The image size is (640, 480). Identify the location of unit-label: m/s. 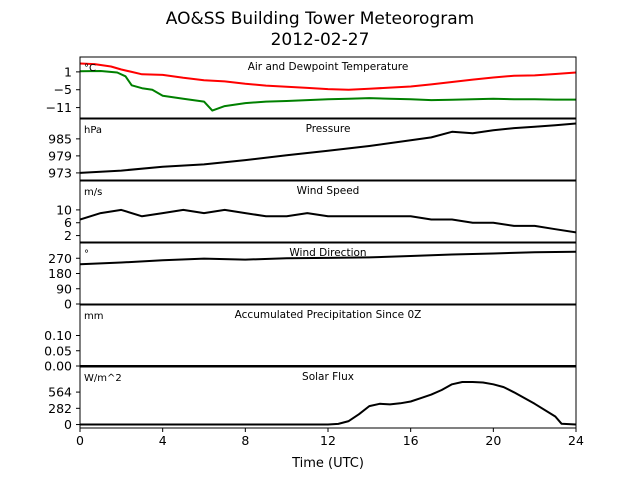
(93, 192).